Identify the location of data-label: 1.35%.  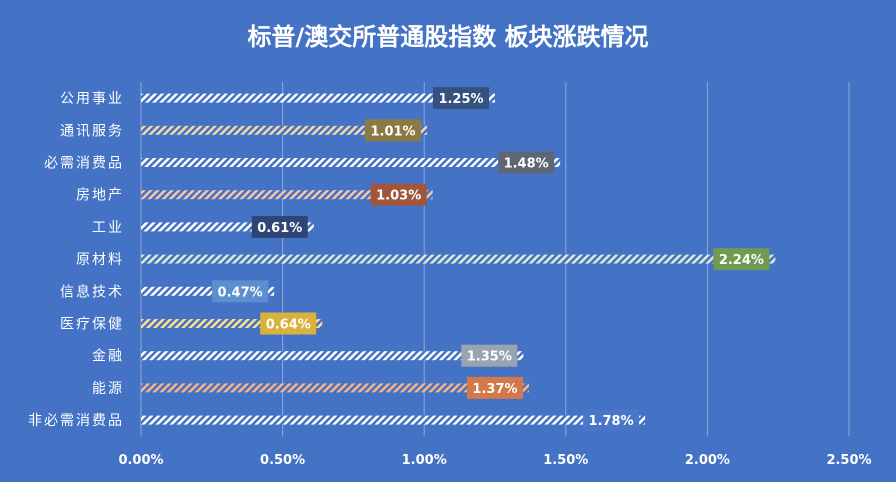
(489, 357).